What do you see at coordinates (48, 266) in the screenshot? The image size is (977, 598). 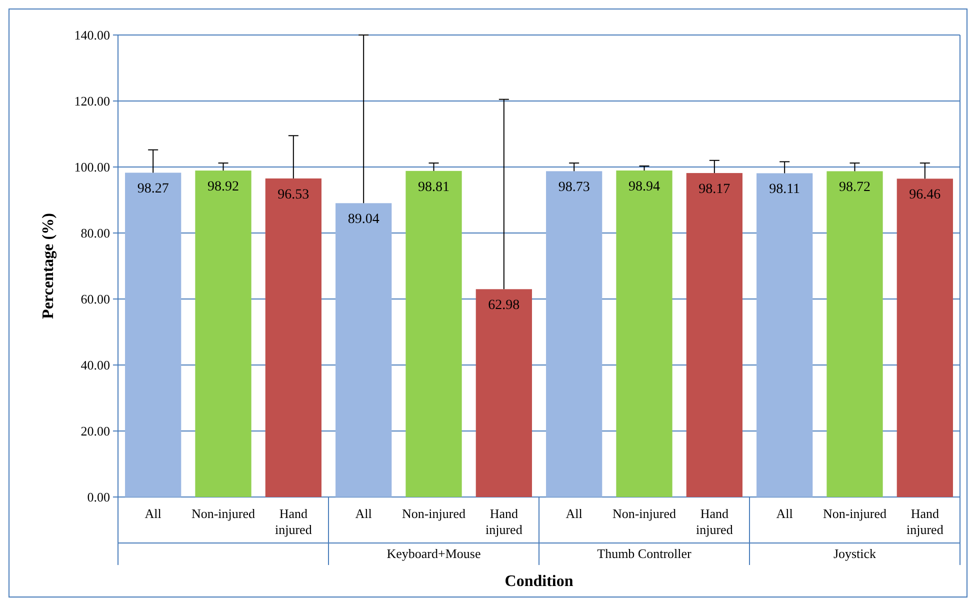 I see `y-axis-title: Percentage (%)` at bounding box center [48, 266].